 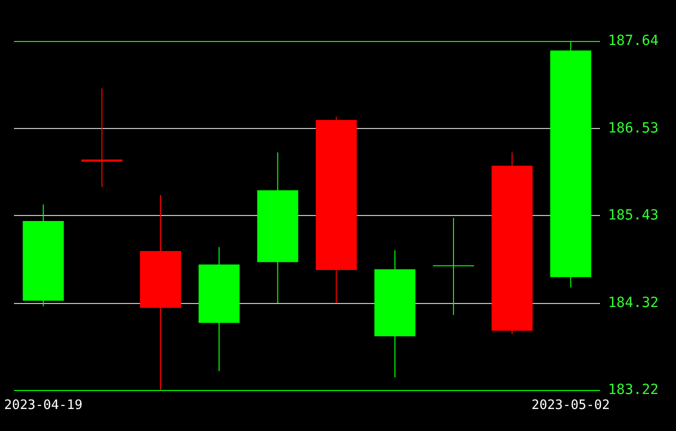 I want to click on y-tick-label: 183.22, so click(x=633, y=390).